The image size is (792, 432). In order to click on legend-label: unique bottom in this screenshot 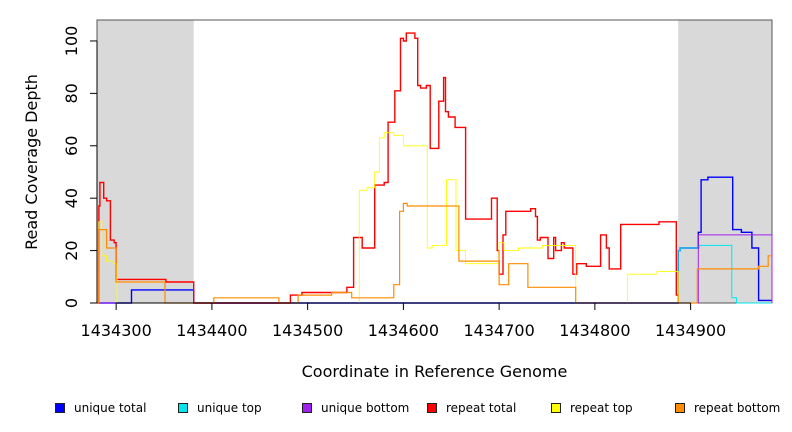, I will do `click(365, 408)`.